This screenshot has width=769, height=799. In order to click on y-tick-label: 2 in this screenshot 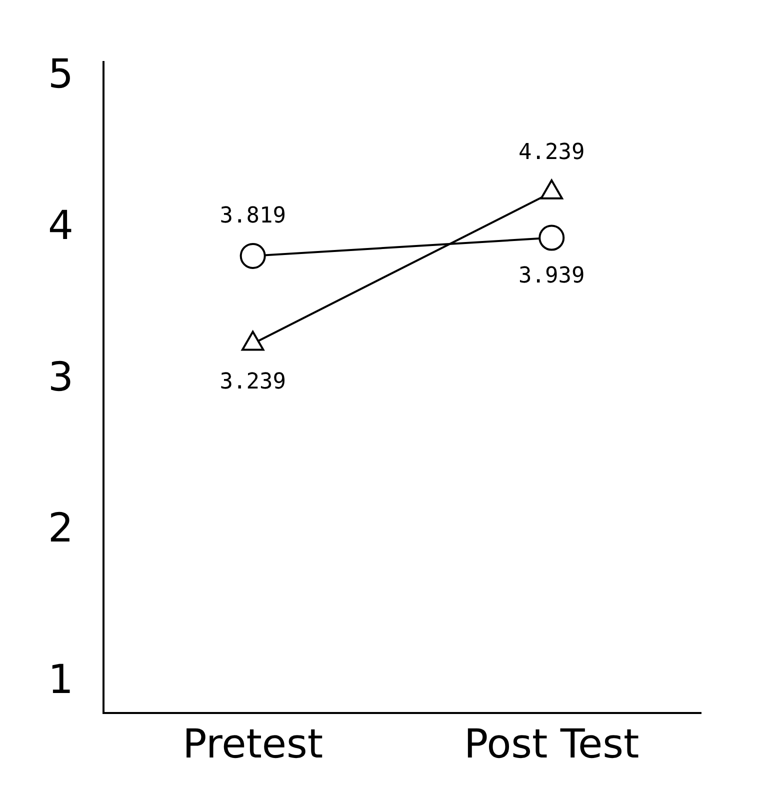, I will do `click(61, 529)`.